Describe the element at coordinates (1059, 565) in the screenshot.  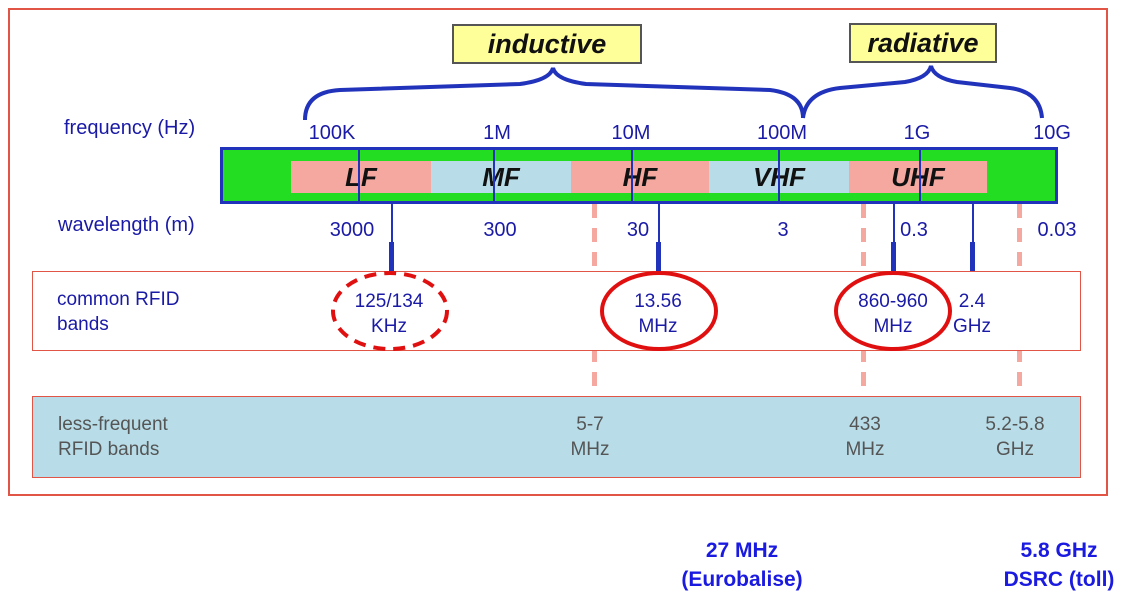
I see `dsrc-toll-note: 5.8 GHz DSRC (toll)` at that location.